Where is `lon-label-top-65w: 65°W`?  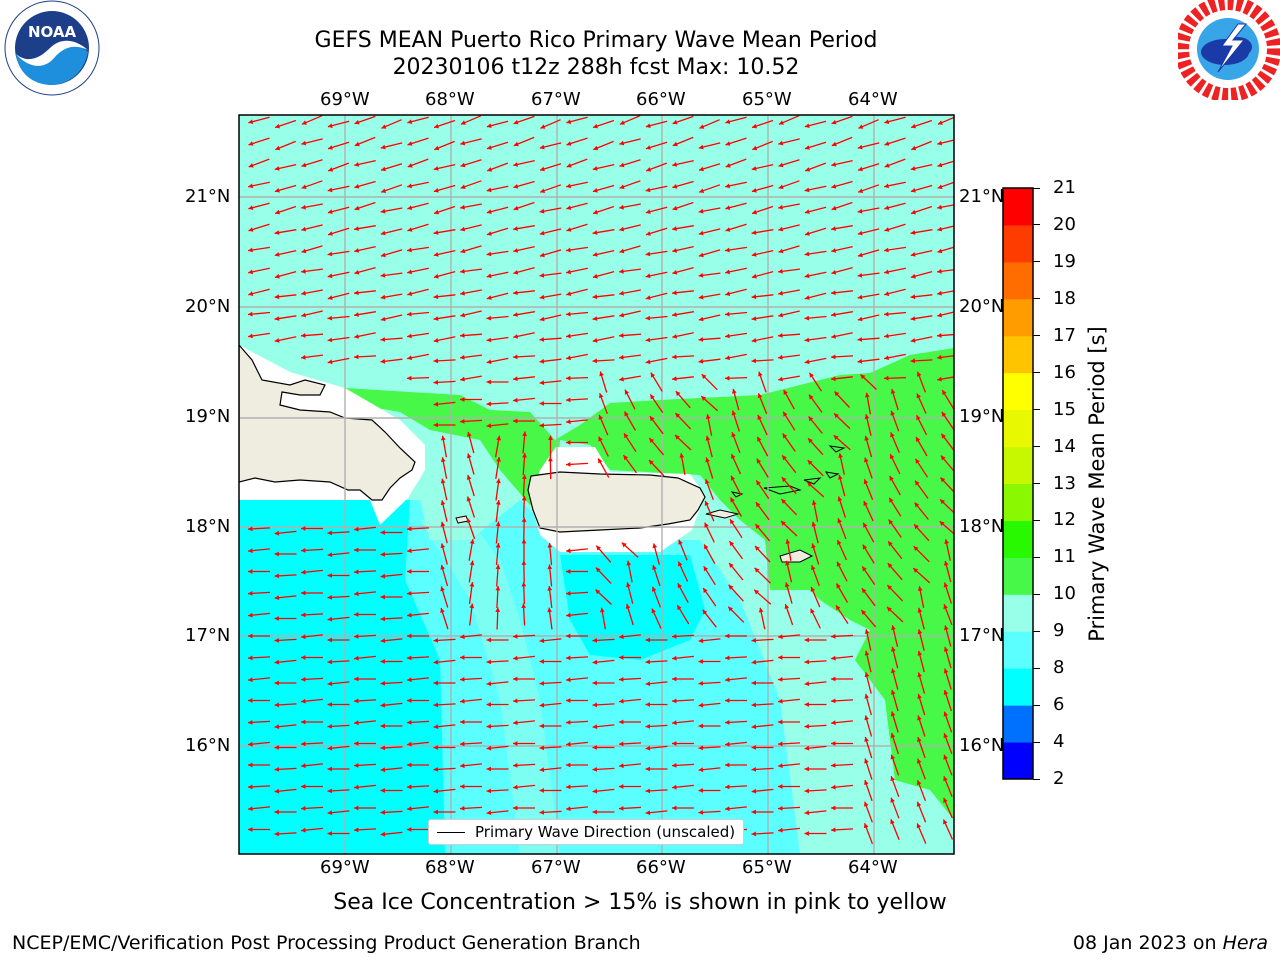
lon-label-top-65w: 65°W is located at coordinates (767, 99).